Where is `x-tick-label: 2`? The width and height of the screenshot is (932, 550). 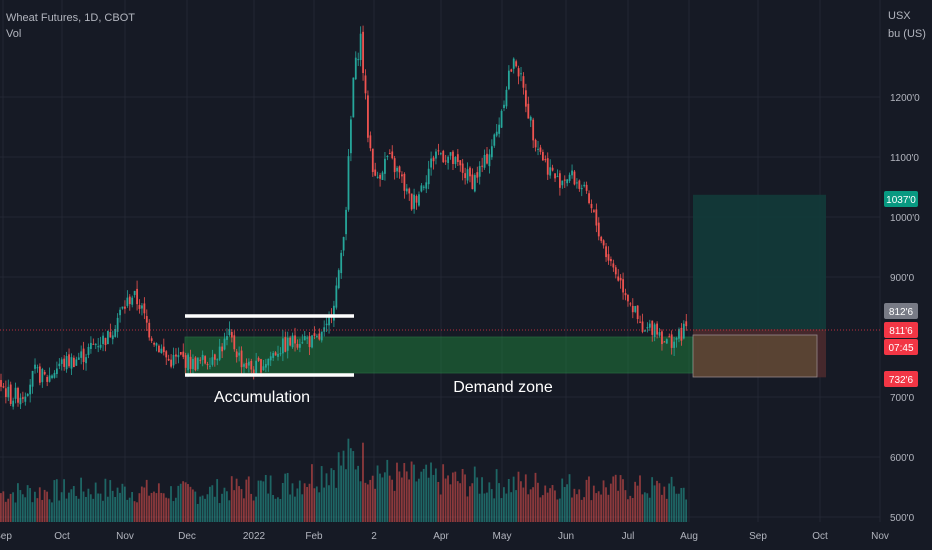
x-tick-label: 2 is located at coordinates (374, 536).